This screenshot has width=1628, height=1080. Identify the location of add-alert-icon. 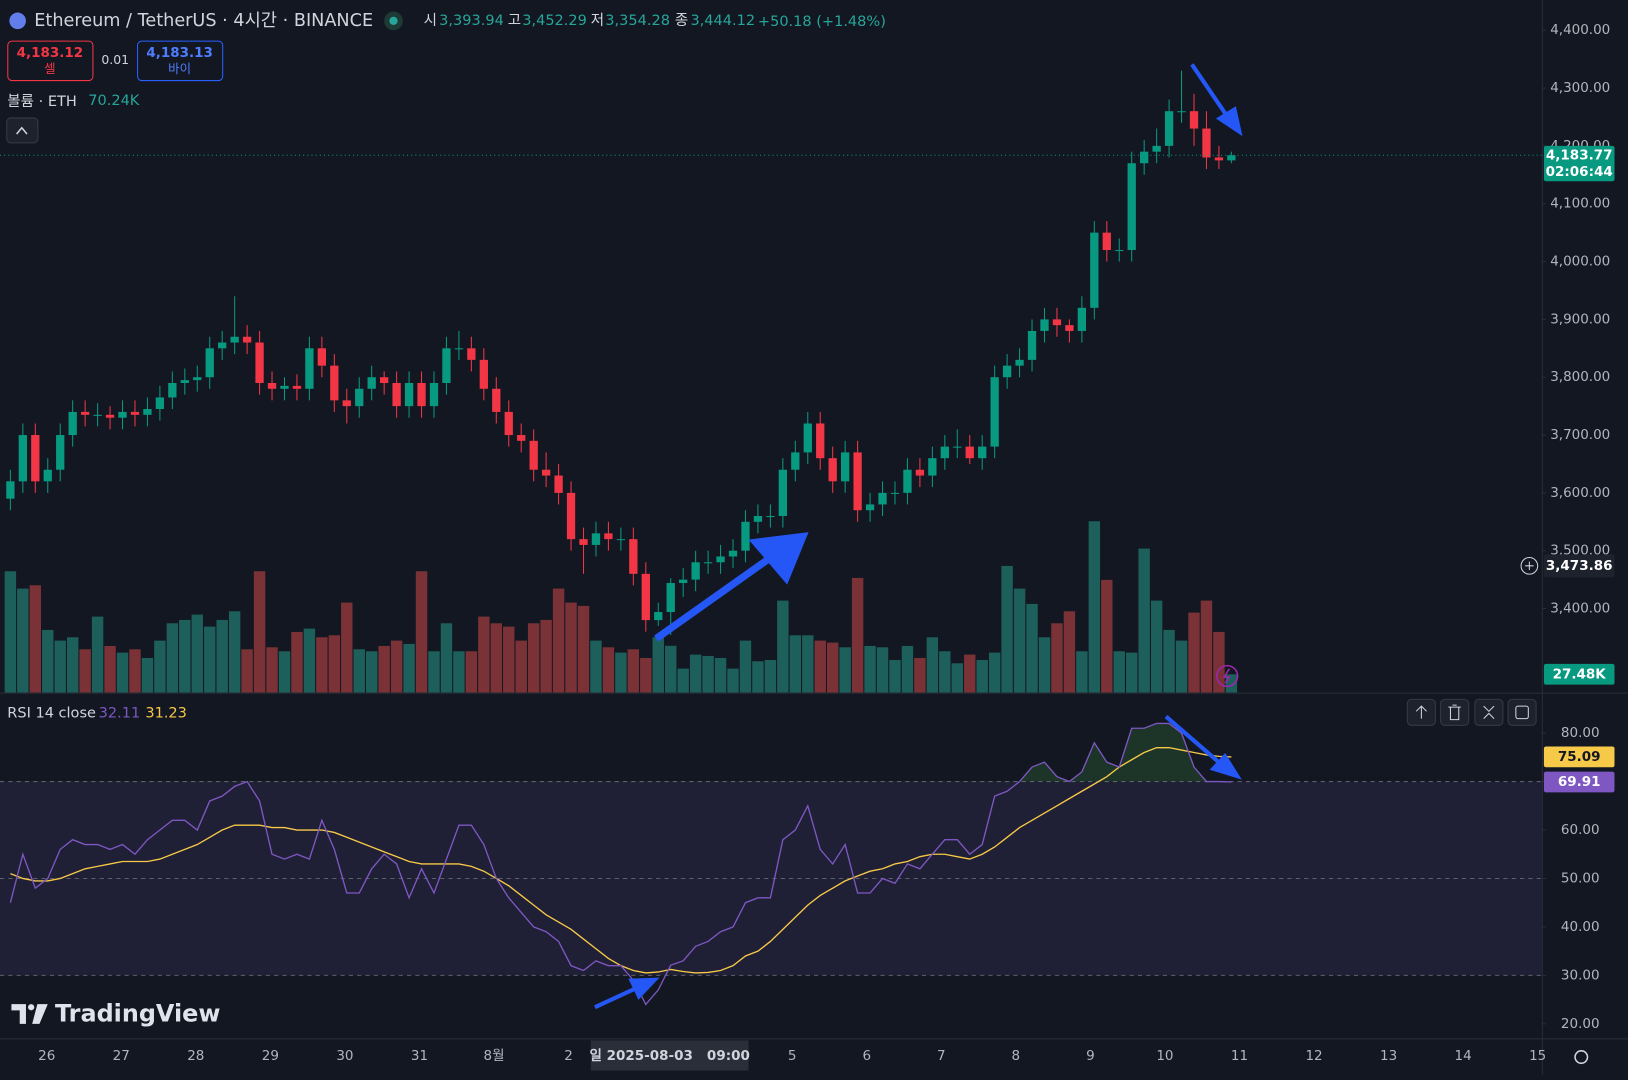
(1529, 565).